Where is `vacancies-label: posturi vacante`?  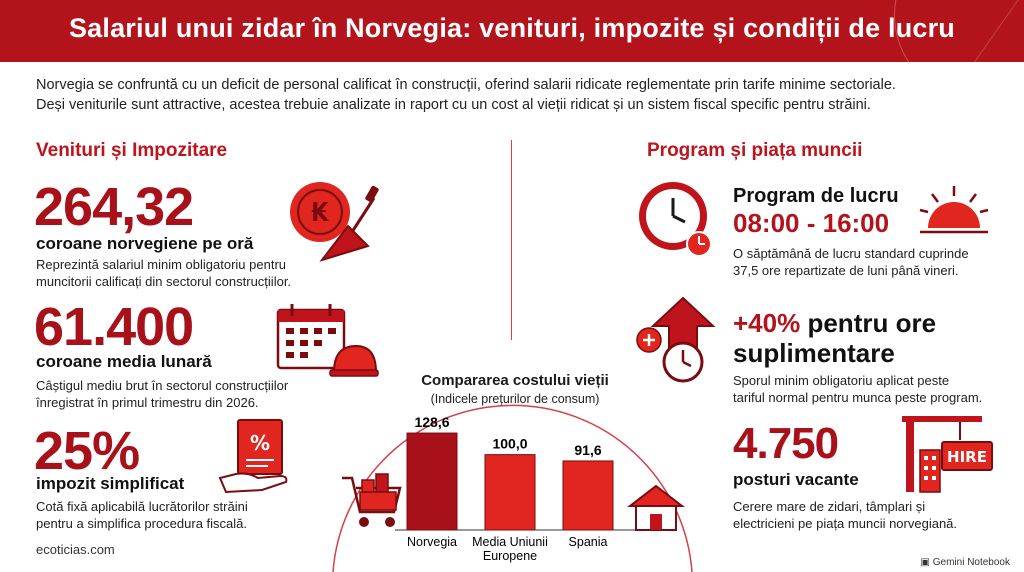
vacancies-label: posturi vacante is located at coordinates (796, 479).